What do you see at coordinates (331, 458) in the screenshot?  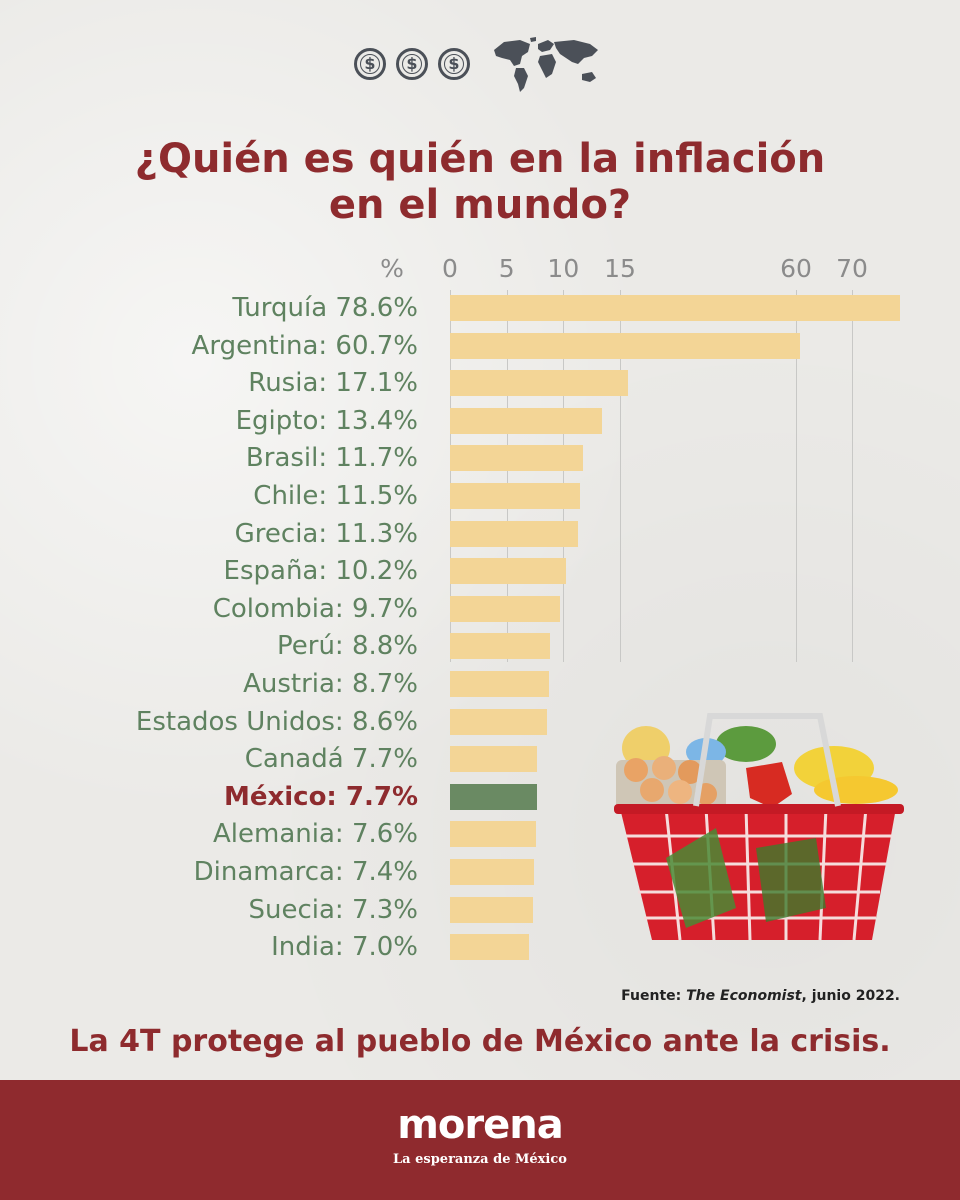 I see `category-label: Brasil: 11.7%` at bounding box center [331, 458].